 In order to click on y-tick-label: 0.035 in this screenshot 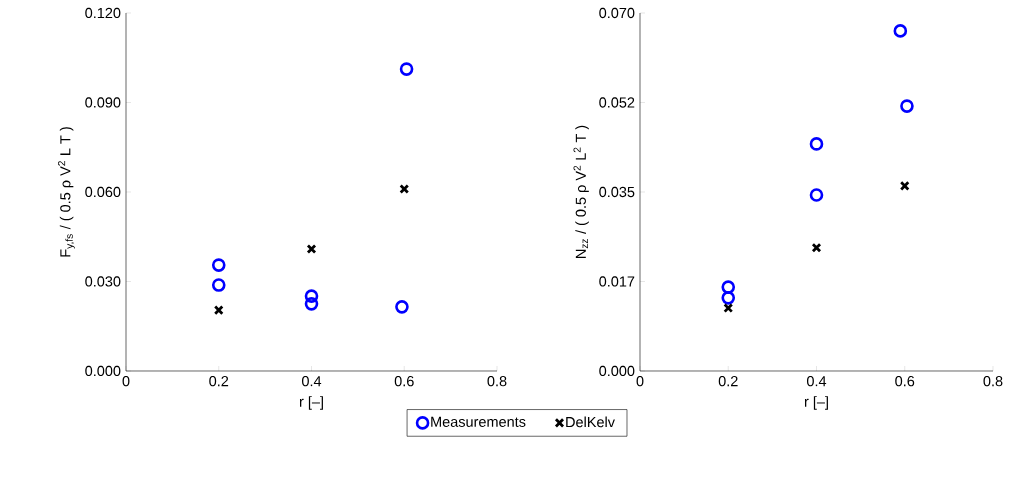, I will do `click(617, 192)`.